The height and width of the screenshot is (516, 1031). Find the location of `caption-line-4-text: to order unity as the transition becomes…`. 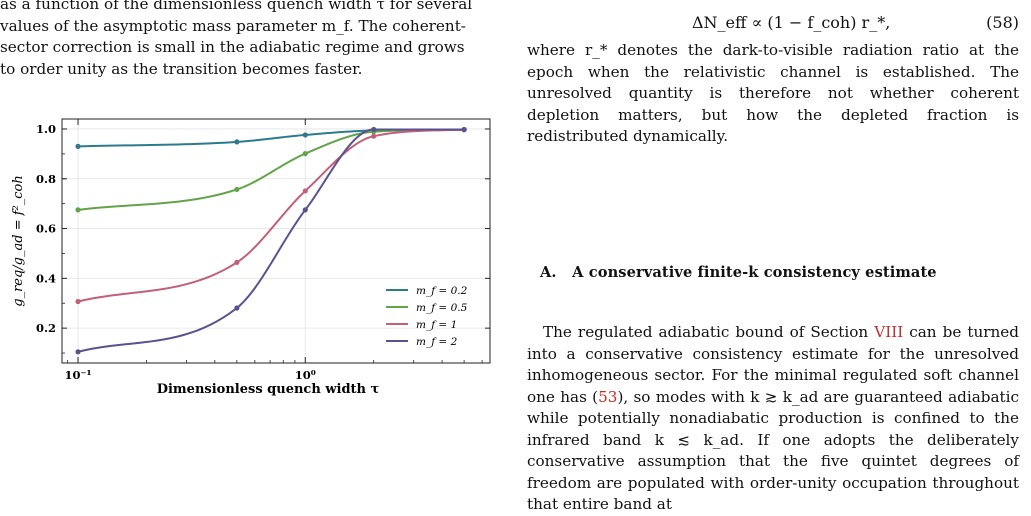

caption-line-4-text: to order unity as the transition becomes… is located at coordinates (181, 68).